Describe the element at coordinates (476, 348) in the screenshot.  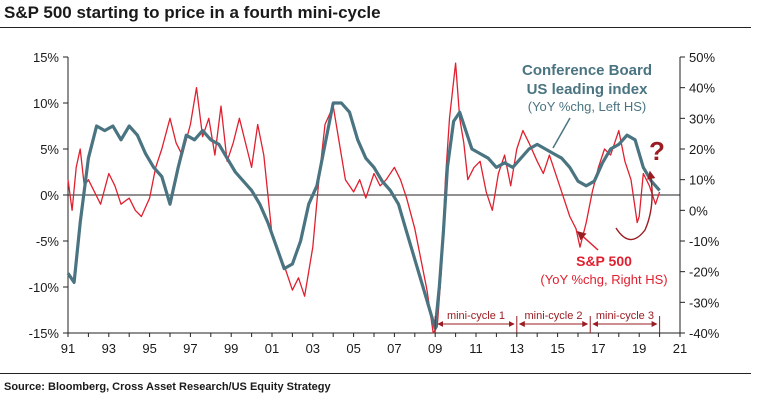
I see `x-tick-label: 11` at that location.